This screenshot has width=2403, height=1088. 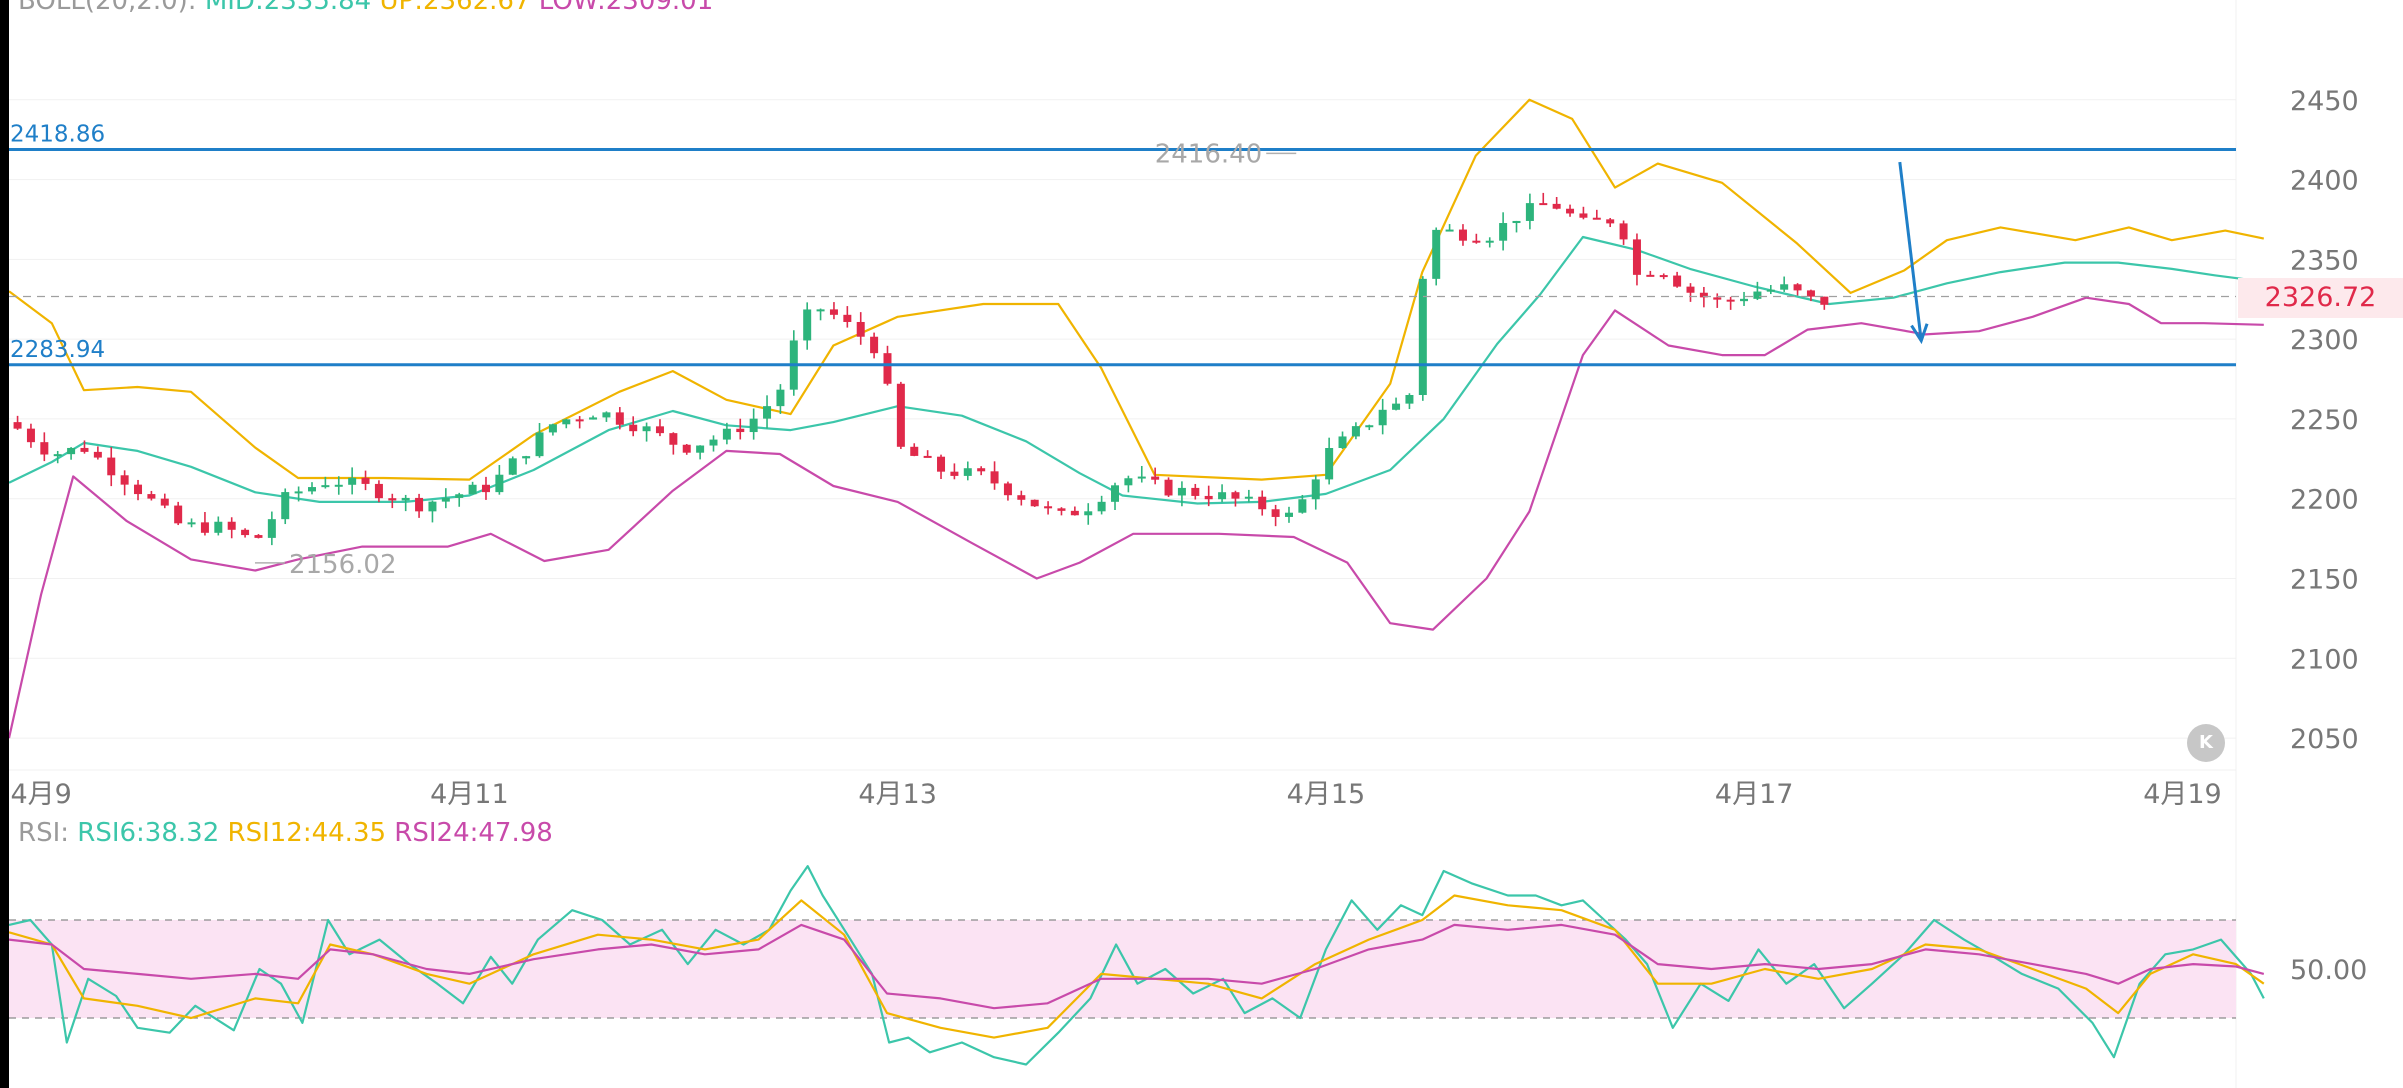 I want to click on price-tick-label: 2400, so click(x=2324, y=181).